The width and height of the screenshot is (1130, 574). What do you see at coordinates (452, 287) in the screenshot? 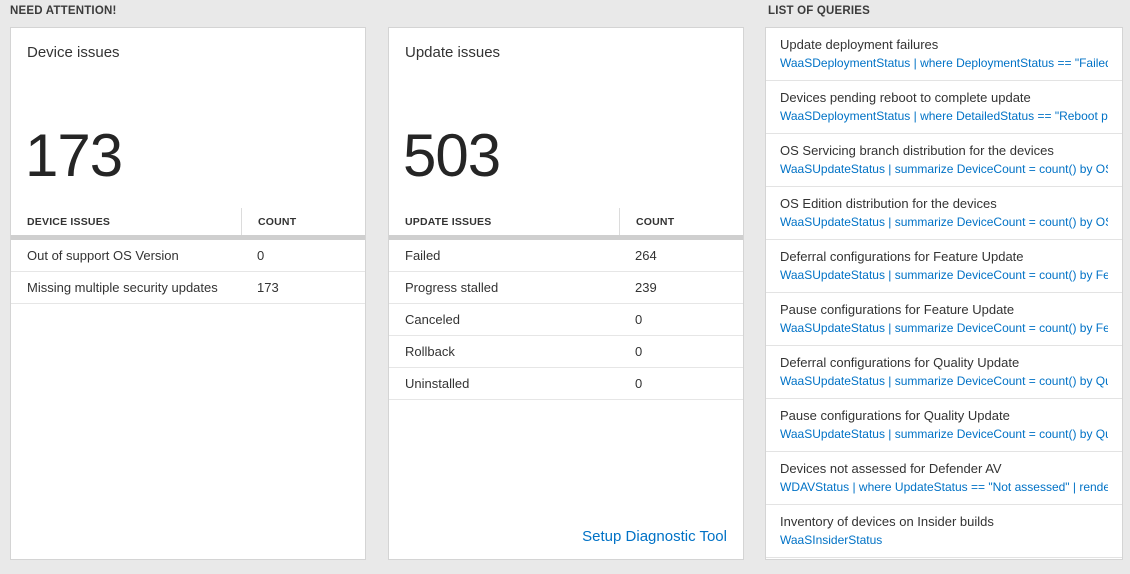
I see `row-label: Progress stalled` at bounding box center [452, 287].